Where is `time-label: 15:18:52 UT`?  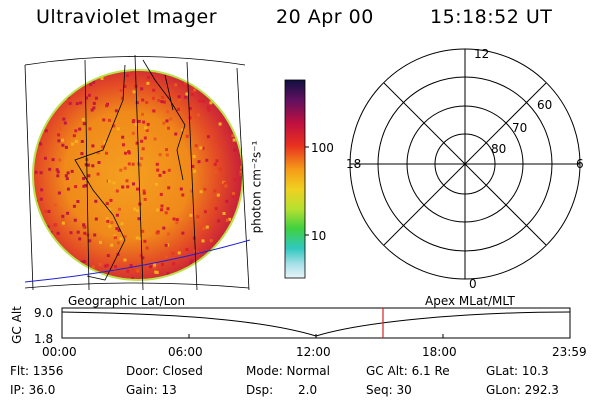 time-label: 15:18:52 UT is located at coordinates (491, 17).